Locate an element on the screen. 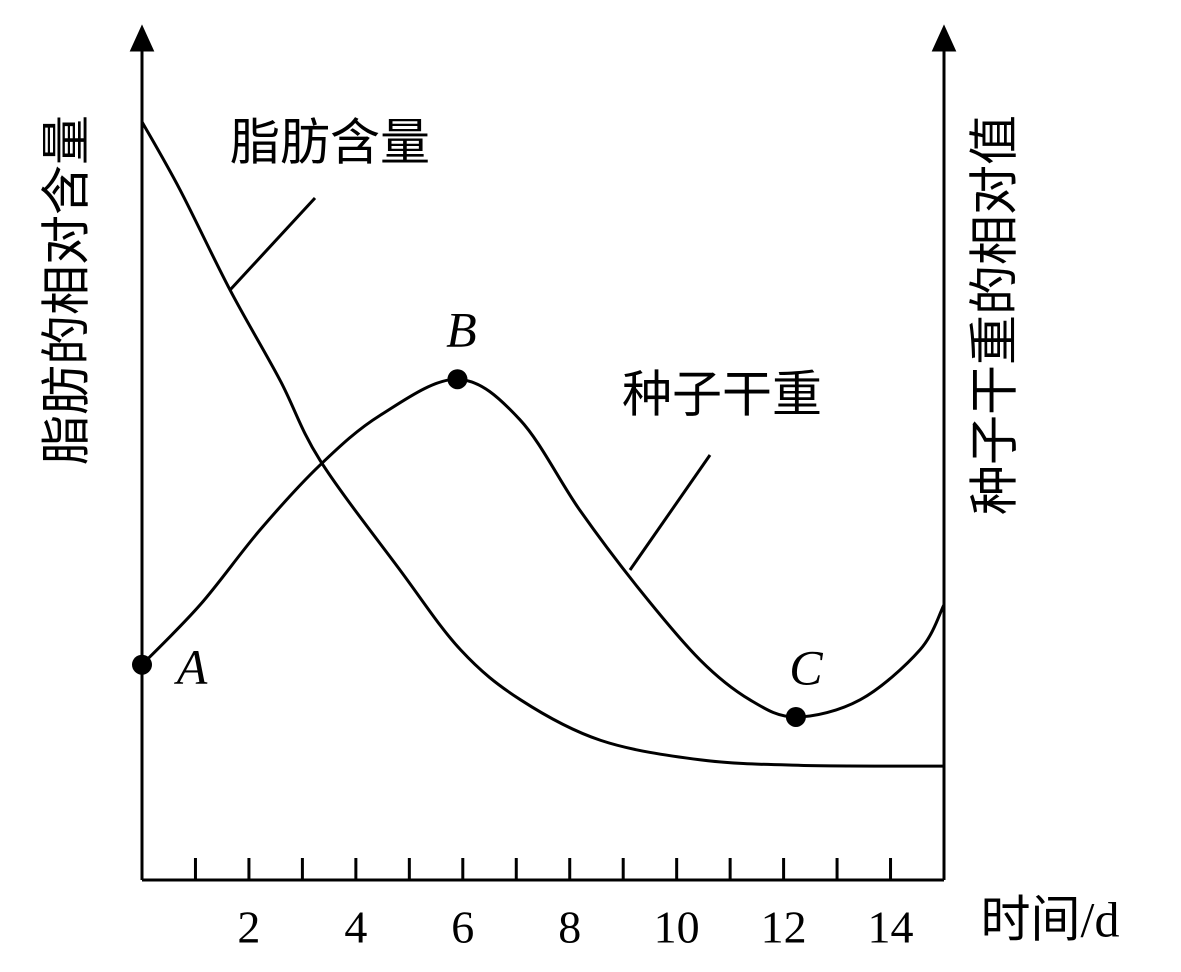 Image resolution: width=1181 pixels, height=972 pixels. y2-axis-label: 种子干重的相对值 is located at coordinates (994, 315).